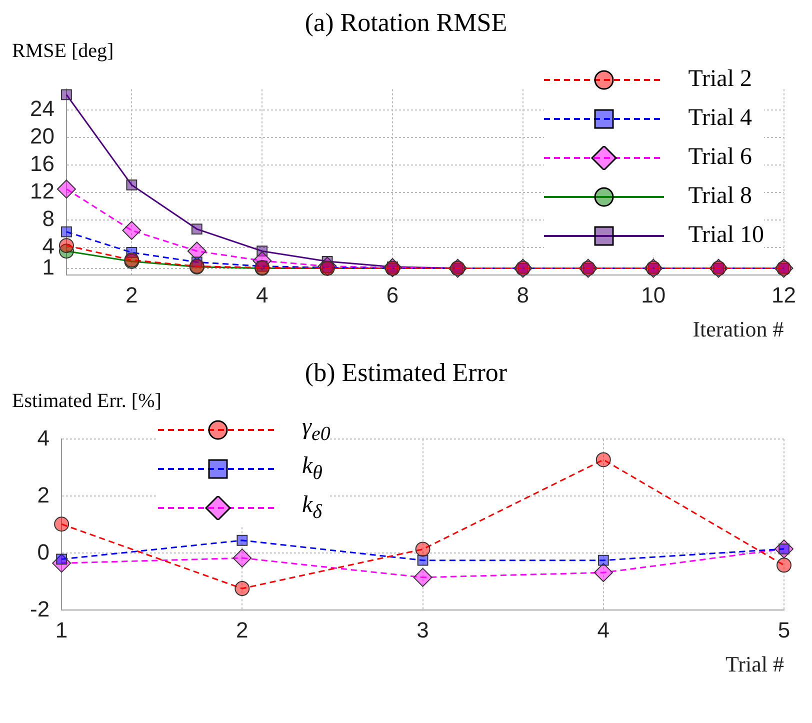 The image size is (812, 723). Describe the element at coordinates (63, 52) in the screenshot. I see `y-axis-title: RMSE [deg]` at that location.